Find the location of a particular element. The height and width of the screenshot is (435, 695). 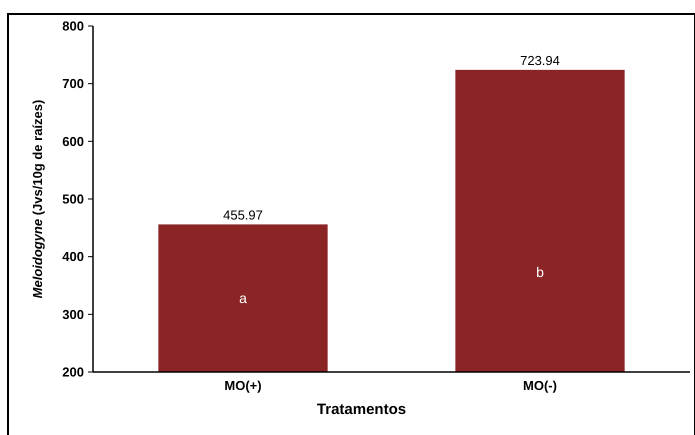

y-tick-label: 700 is located at coordinates (73, 84).